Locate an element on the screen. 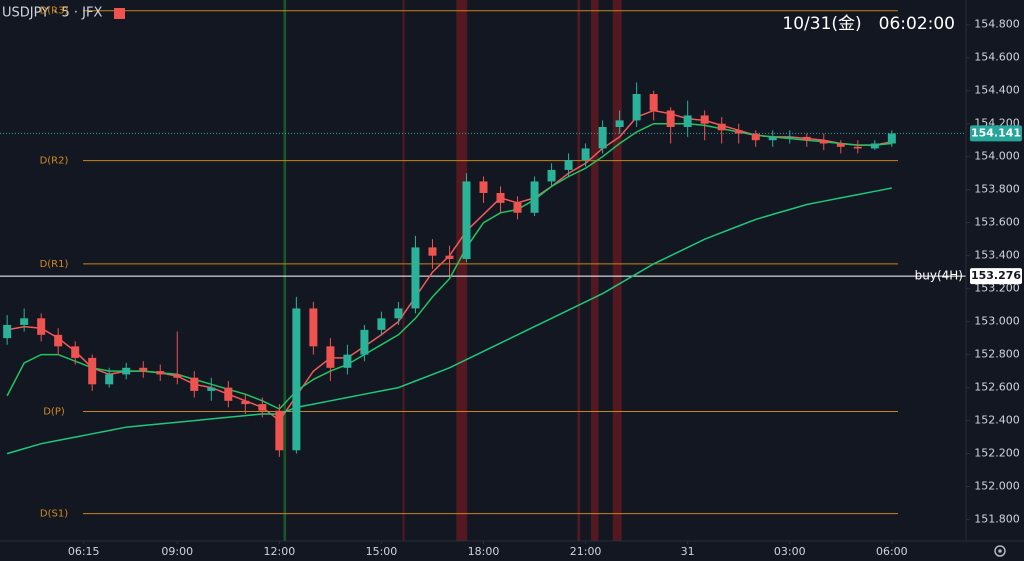 The height and width of the screenshot is (561, 1024). y-tick-label: 152.600 is located at coordinates (997, 387).